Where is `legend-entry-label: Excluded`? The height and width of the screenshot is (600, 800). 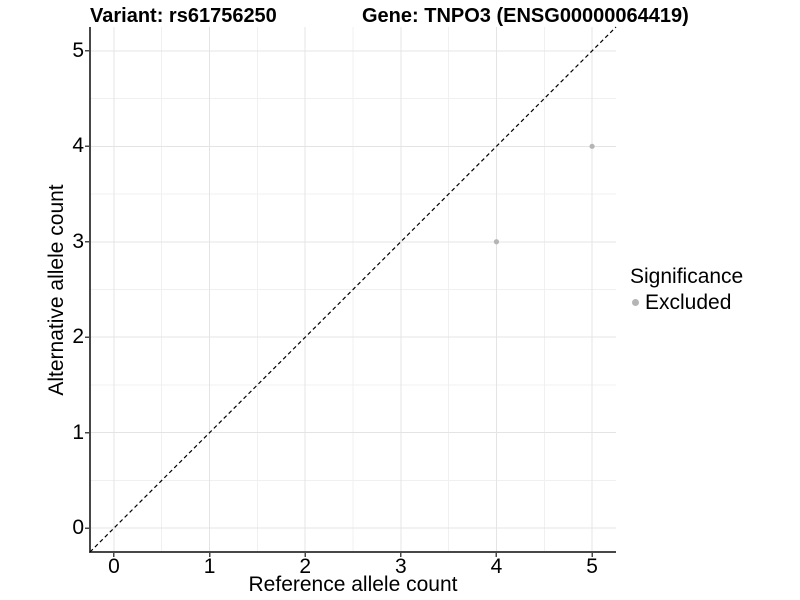
legend-entry-label: Excluded is located at coordinates (688, 302).